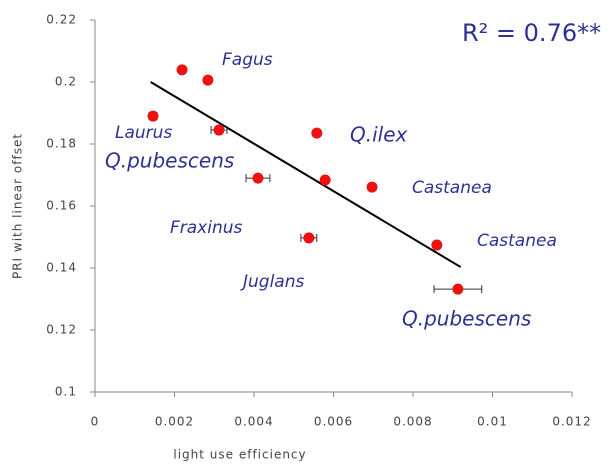 The width and height of the screenshot is (613, 469). I want to click on x-tick-label: 0.01, so click(492, 422).